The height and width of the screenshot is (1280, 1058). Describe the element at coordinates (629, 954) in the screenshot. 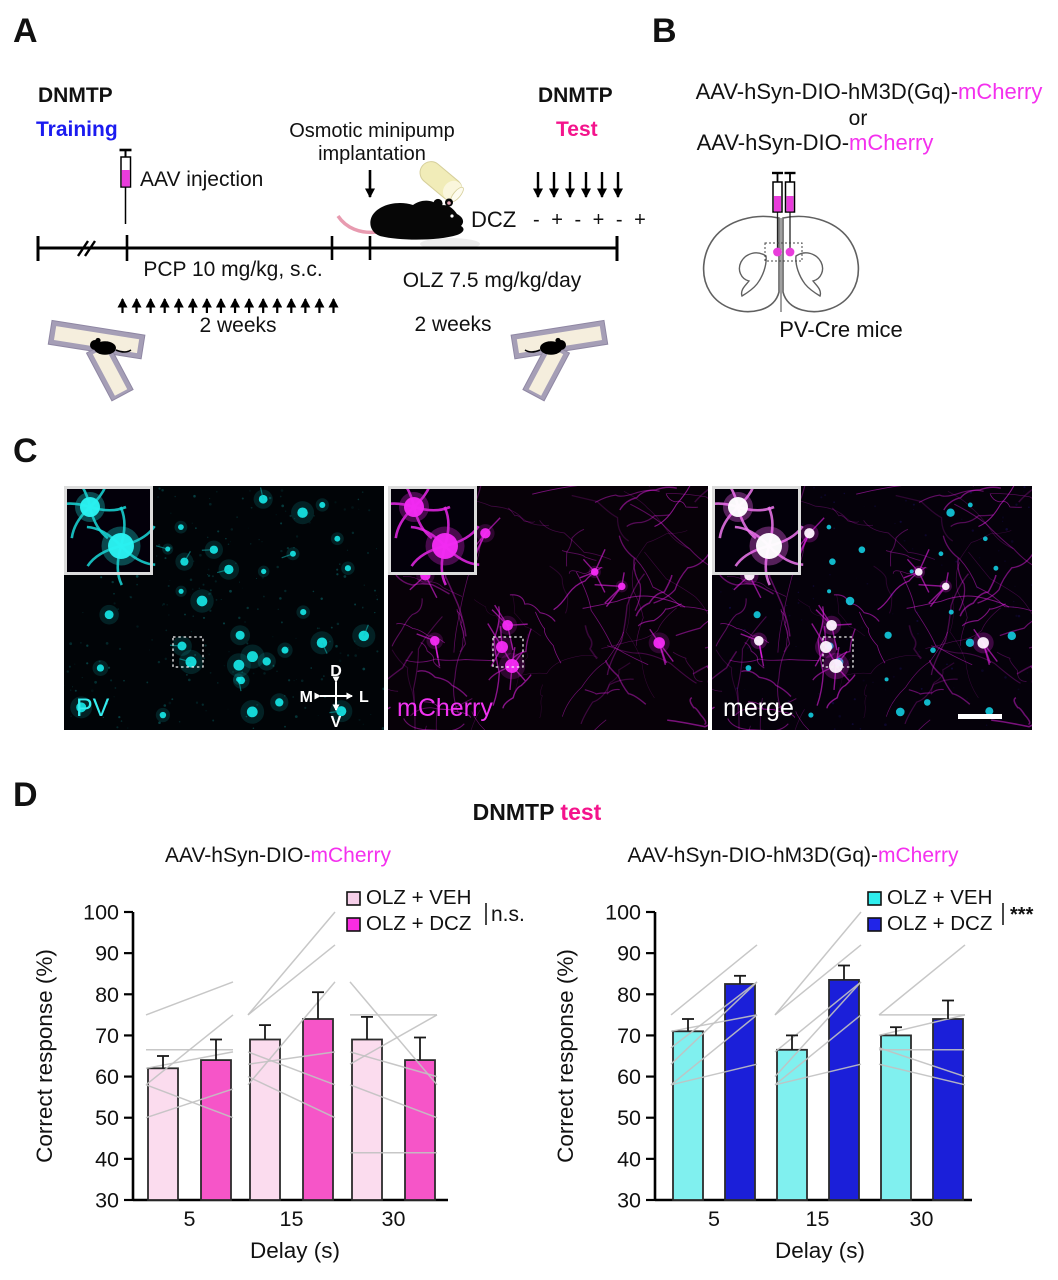

I see `y-tick-90: 90` at that location.